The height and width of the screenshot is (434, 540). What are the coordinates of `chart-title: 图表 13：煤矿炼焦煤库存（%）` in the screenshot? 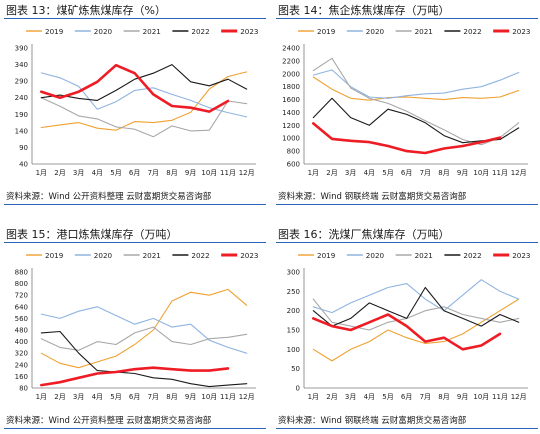 It's located at (86, 10).